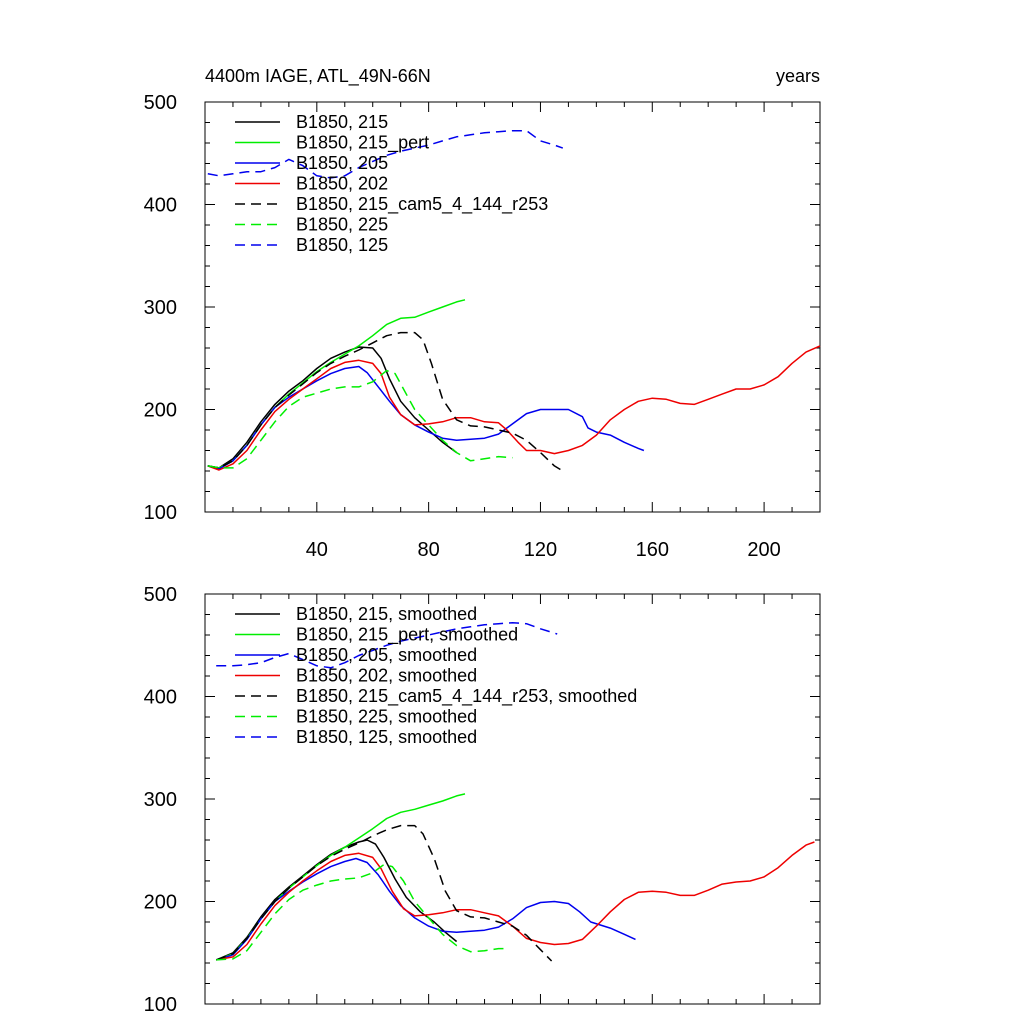  What do you see at coordinates (763, 550) in the screenshot?
I see `top-x-tick-label: 200` at bounding box center [763, 550].